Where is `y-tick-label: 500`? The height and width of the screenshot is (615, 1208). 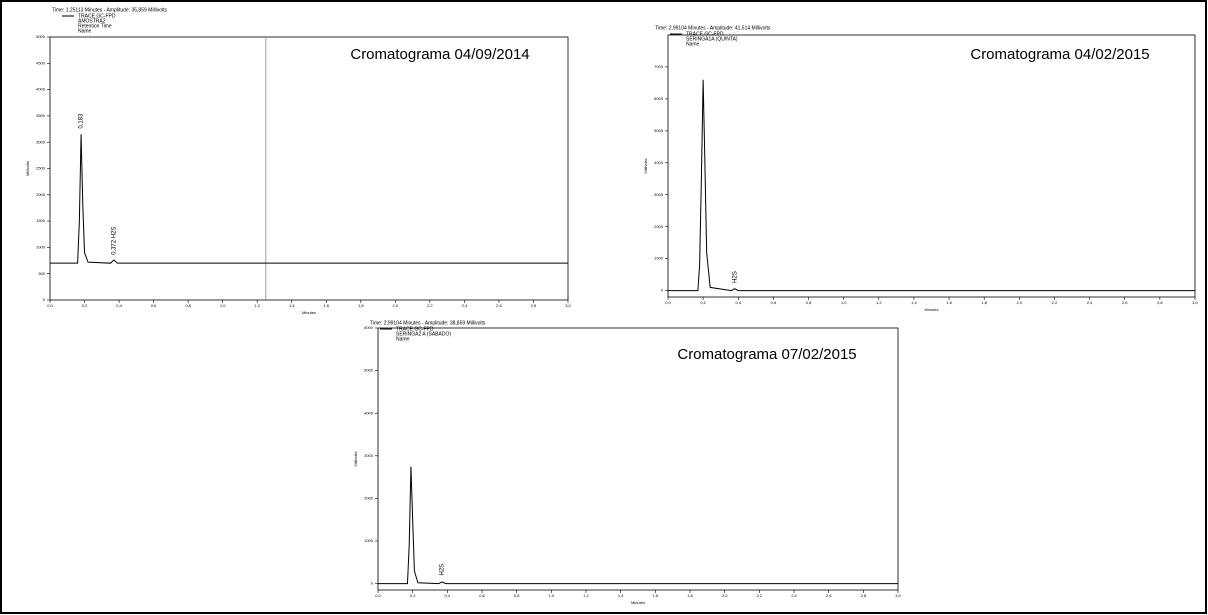
y-tick-label: 500 is located at coordinates (41, 273).